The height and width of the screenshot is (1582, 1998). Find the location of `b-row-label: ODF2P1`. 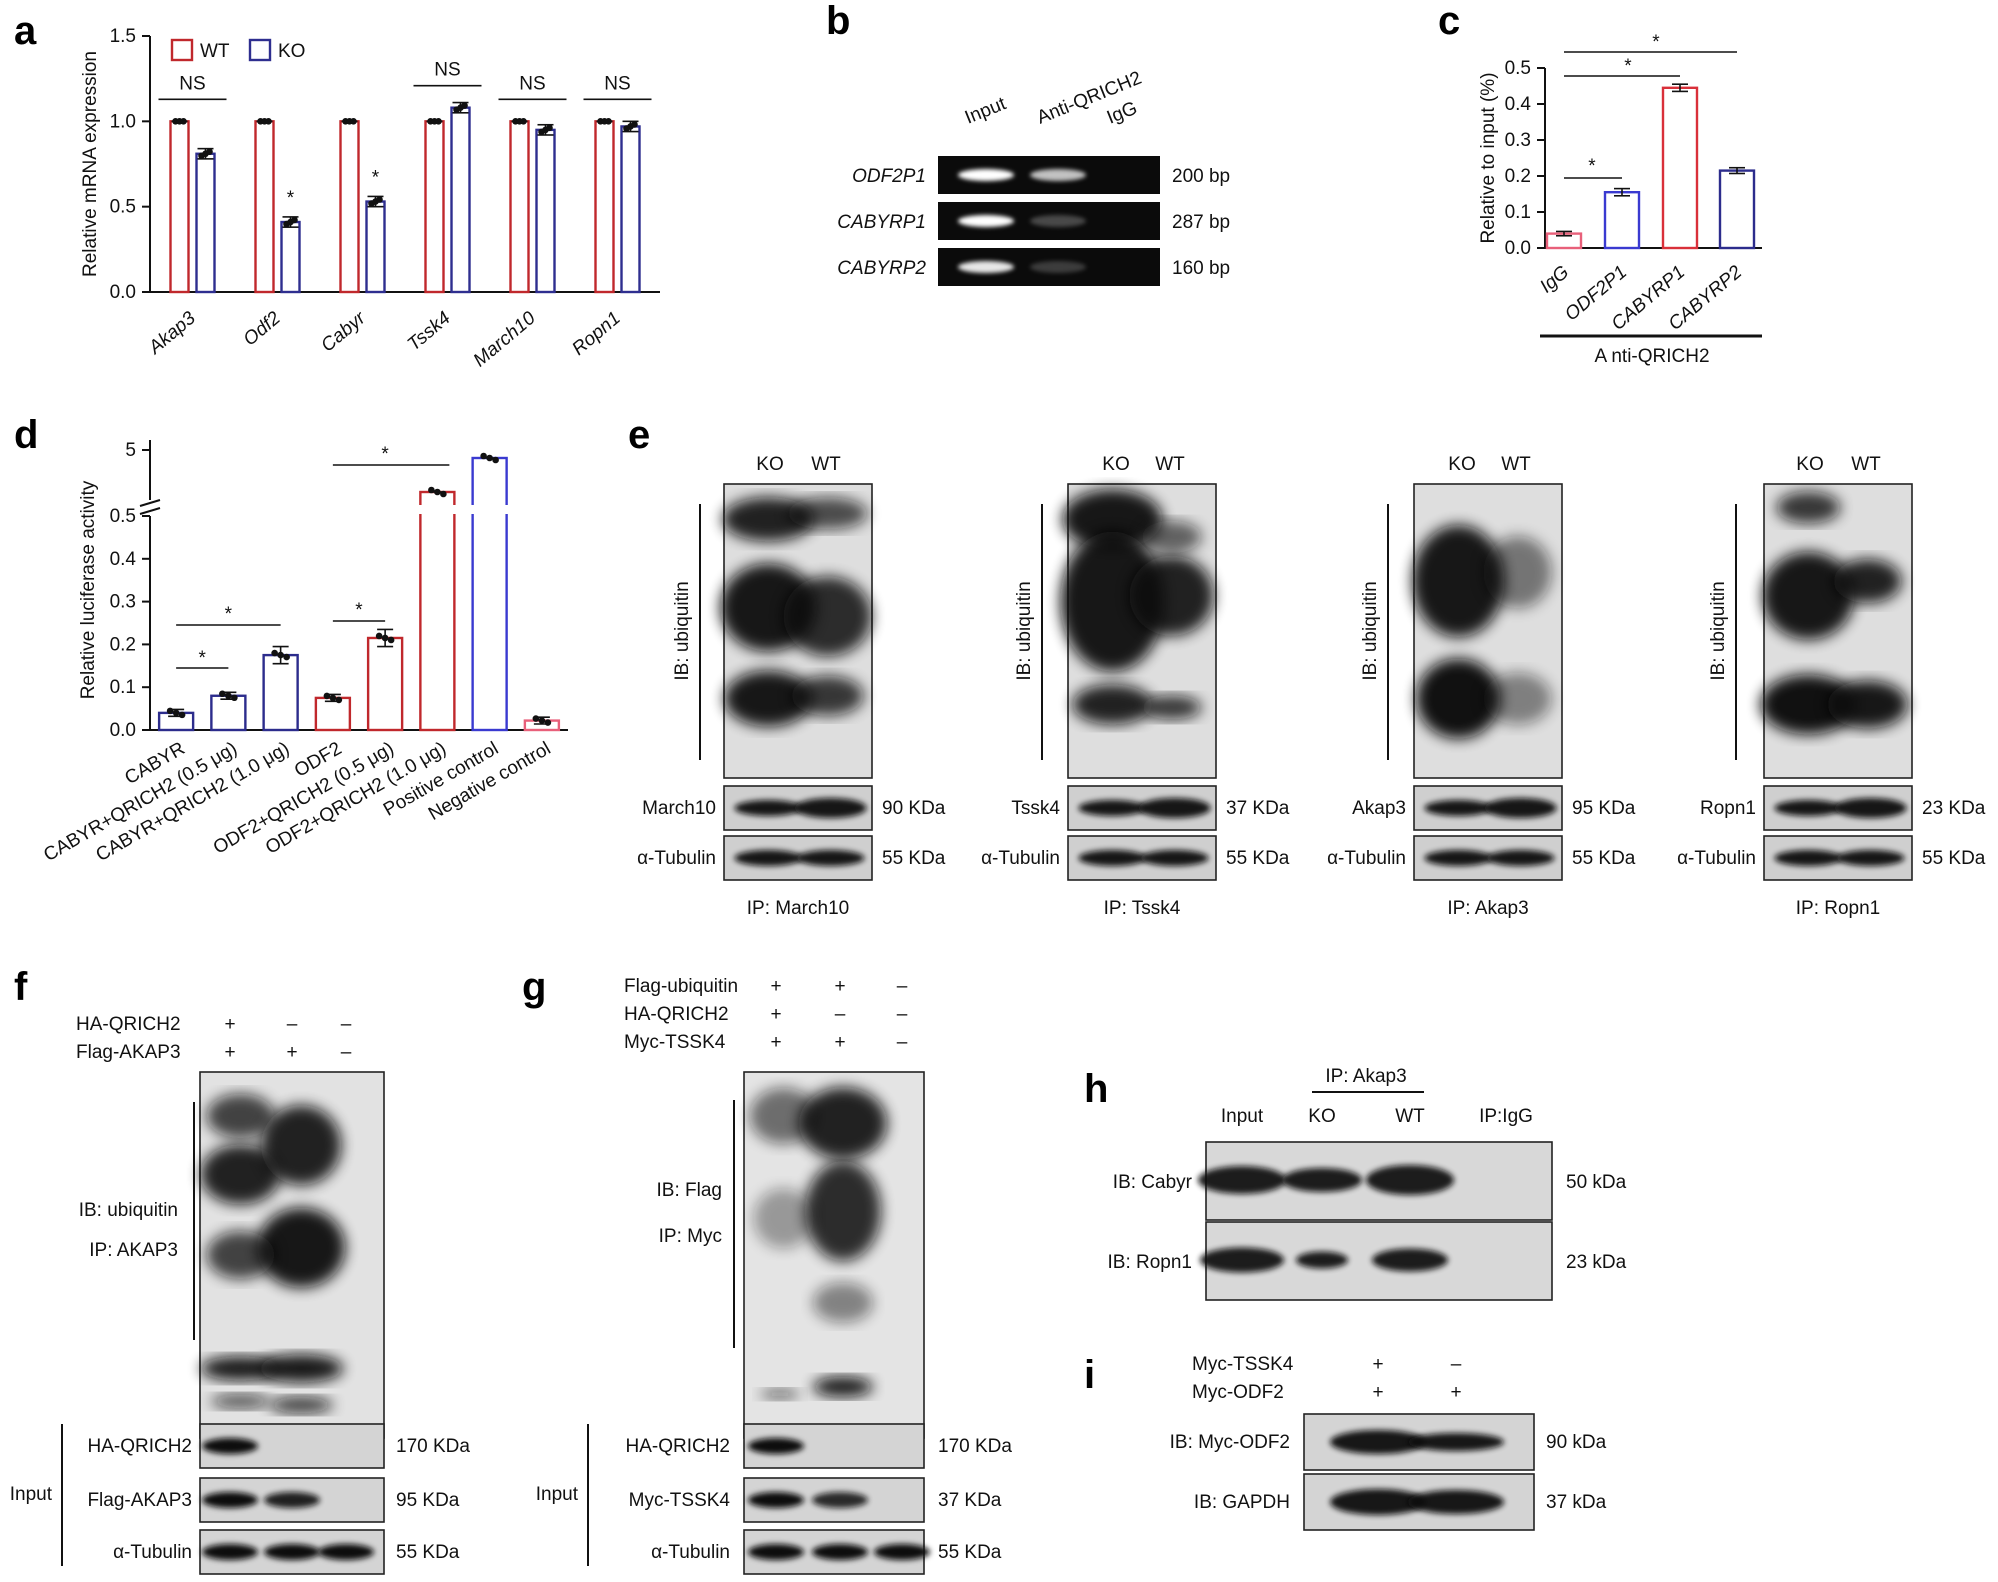

b-row-label: ODF2P1 is located at coordinates (889, 176).